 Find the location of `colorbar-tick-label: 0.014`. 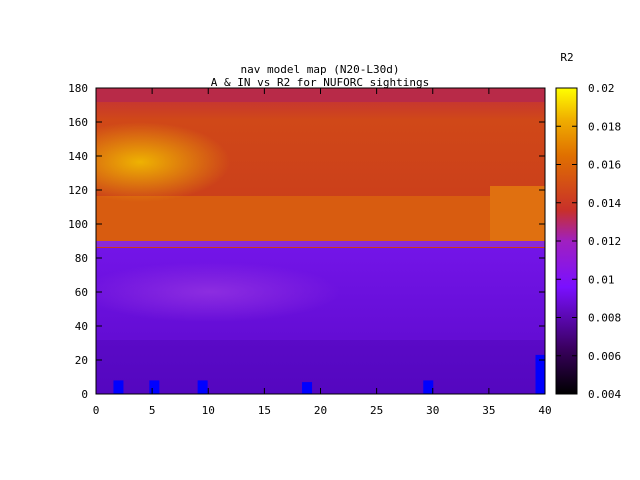

colorbar-tick-label: 0.014 is located at coordinates (604, 203).